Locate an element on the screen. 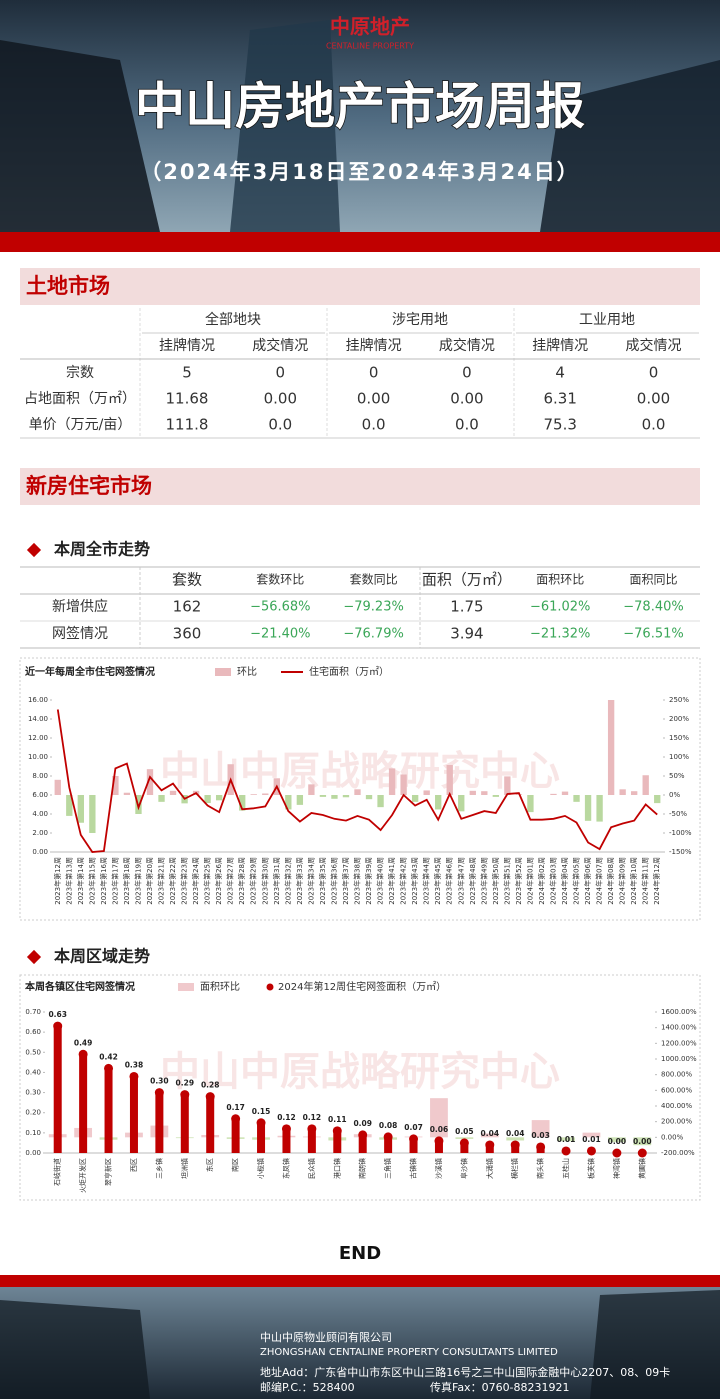  x-tick-label: 2023年第51周 is located at coordinates (506, 881).